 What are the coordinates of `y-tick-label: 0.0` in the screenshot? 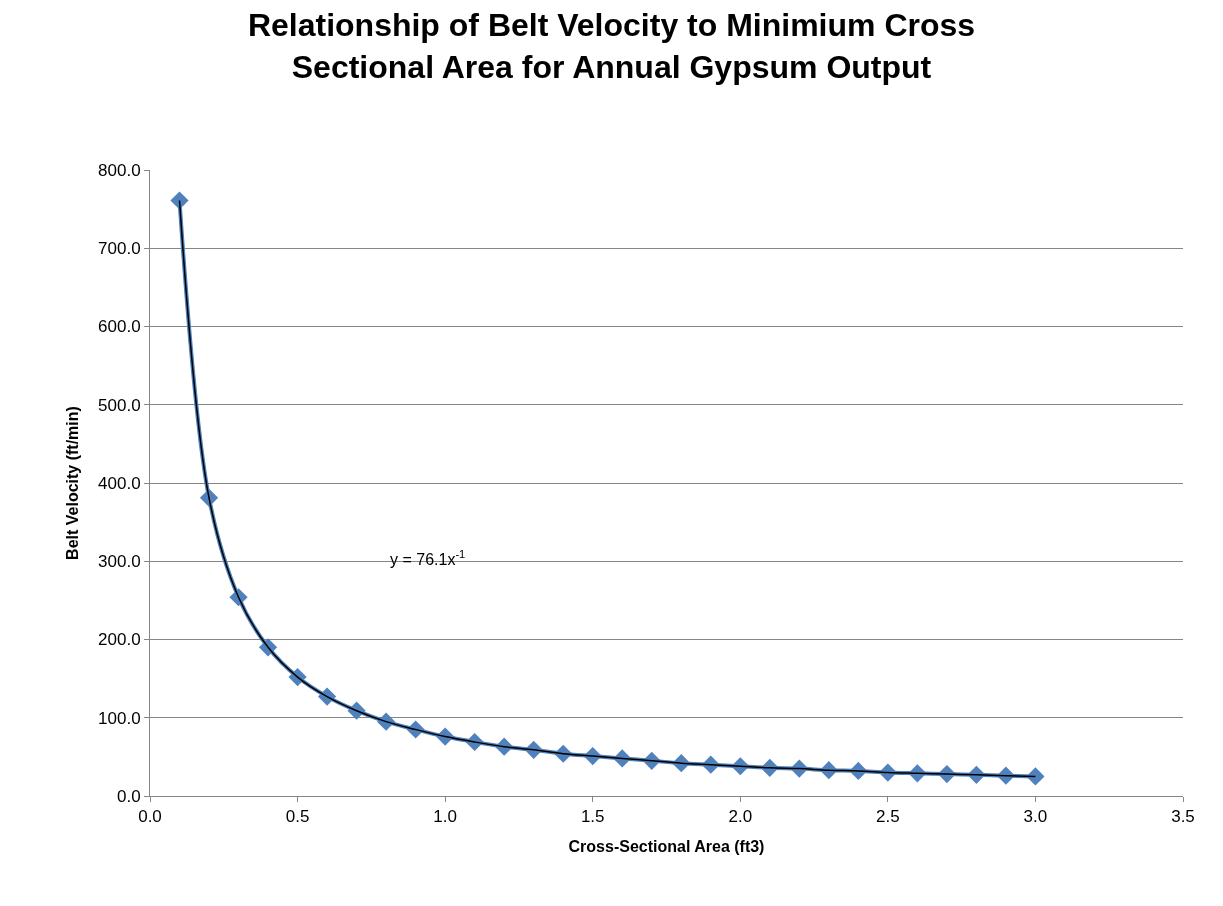 It's located at (128, 796).